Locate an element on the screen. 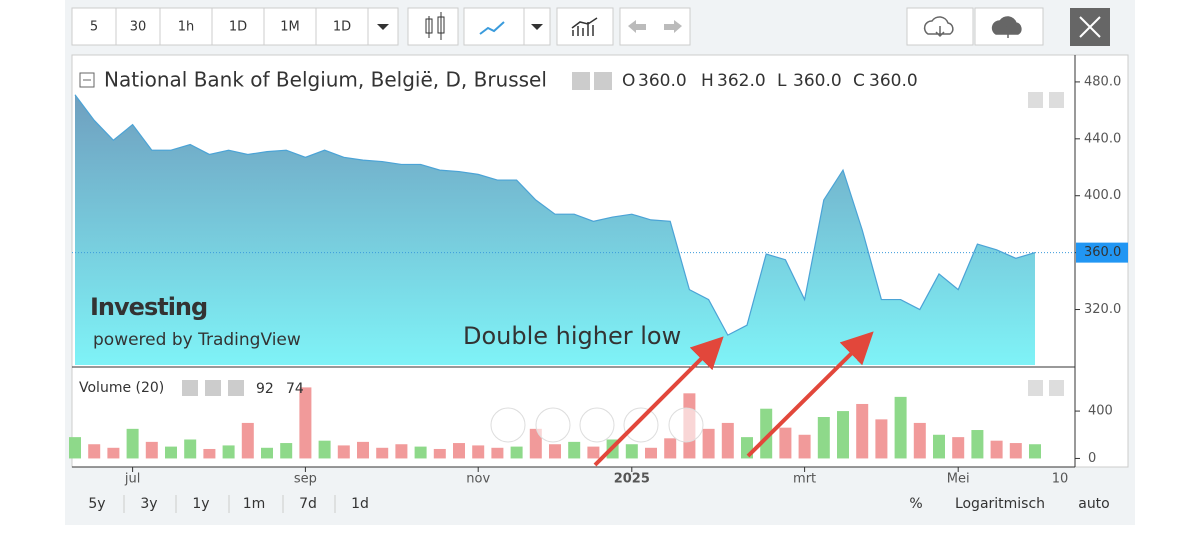  x-tick-label: nov is located at coordinates (478, 479).